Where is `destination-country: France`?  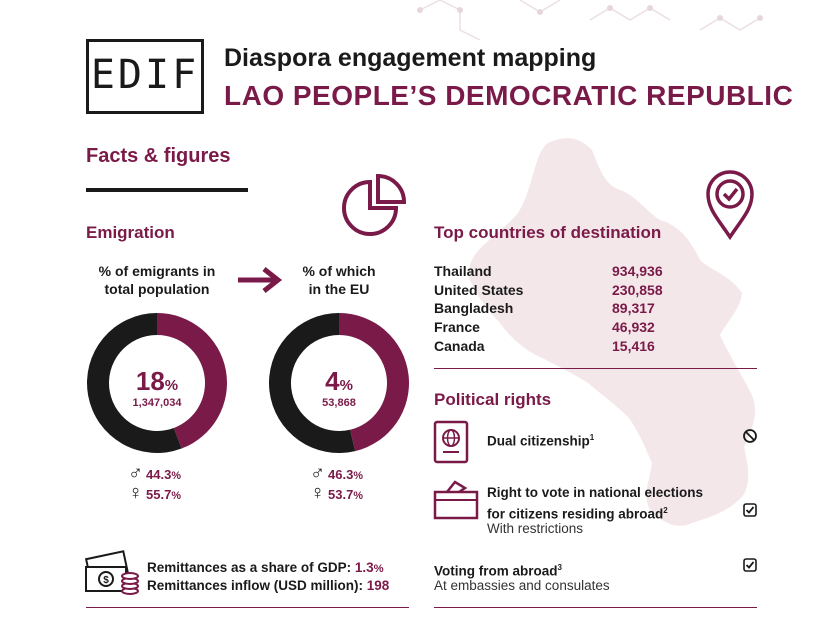
destination-country: France is located at coordinates (457, 327).